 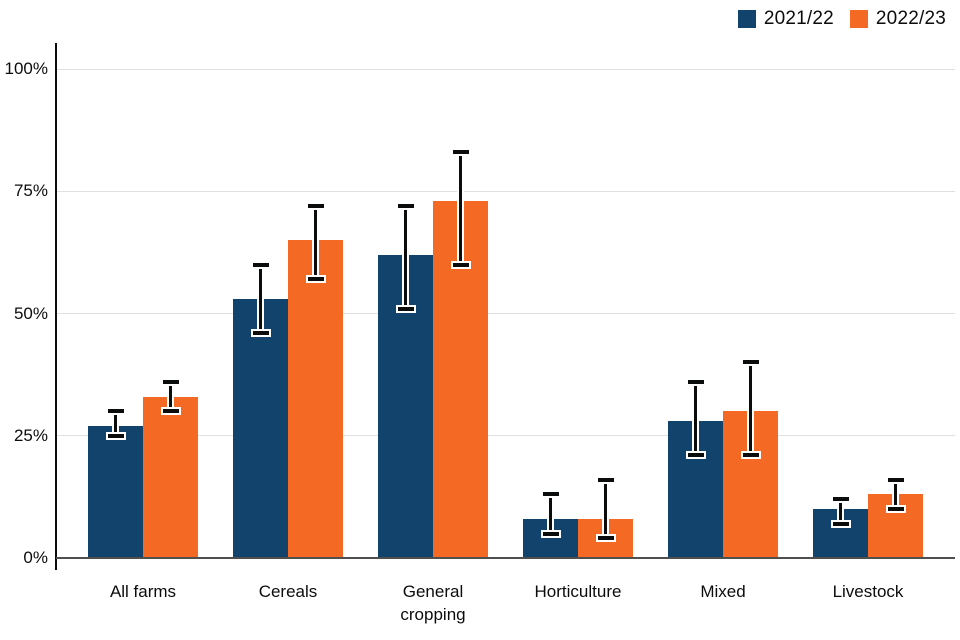 What do you see at coordinates (505, 558) in the screenshot?
I see `x-axis-line` at bounding box center [505, 558].